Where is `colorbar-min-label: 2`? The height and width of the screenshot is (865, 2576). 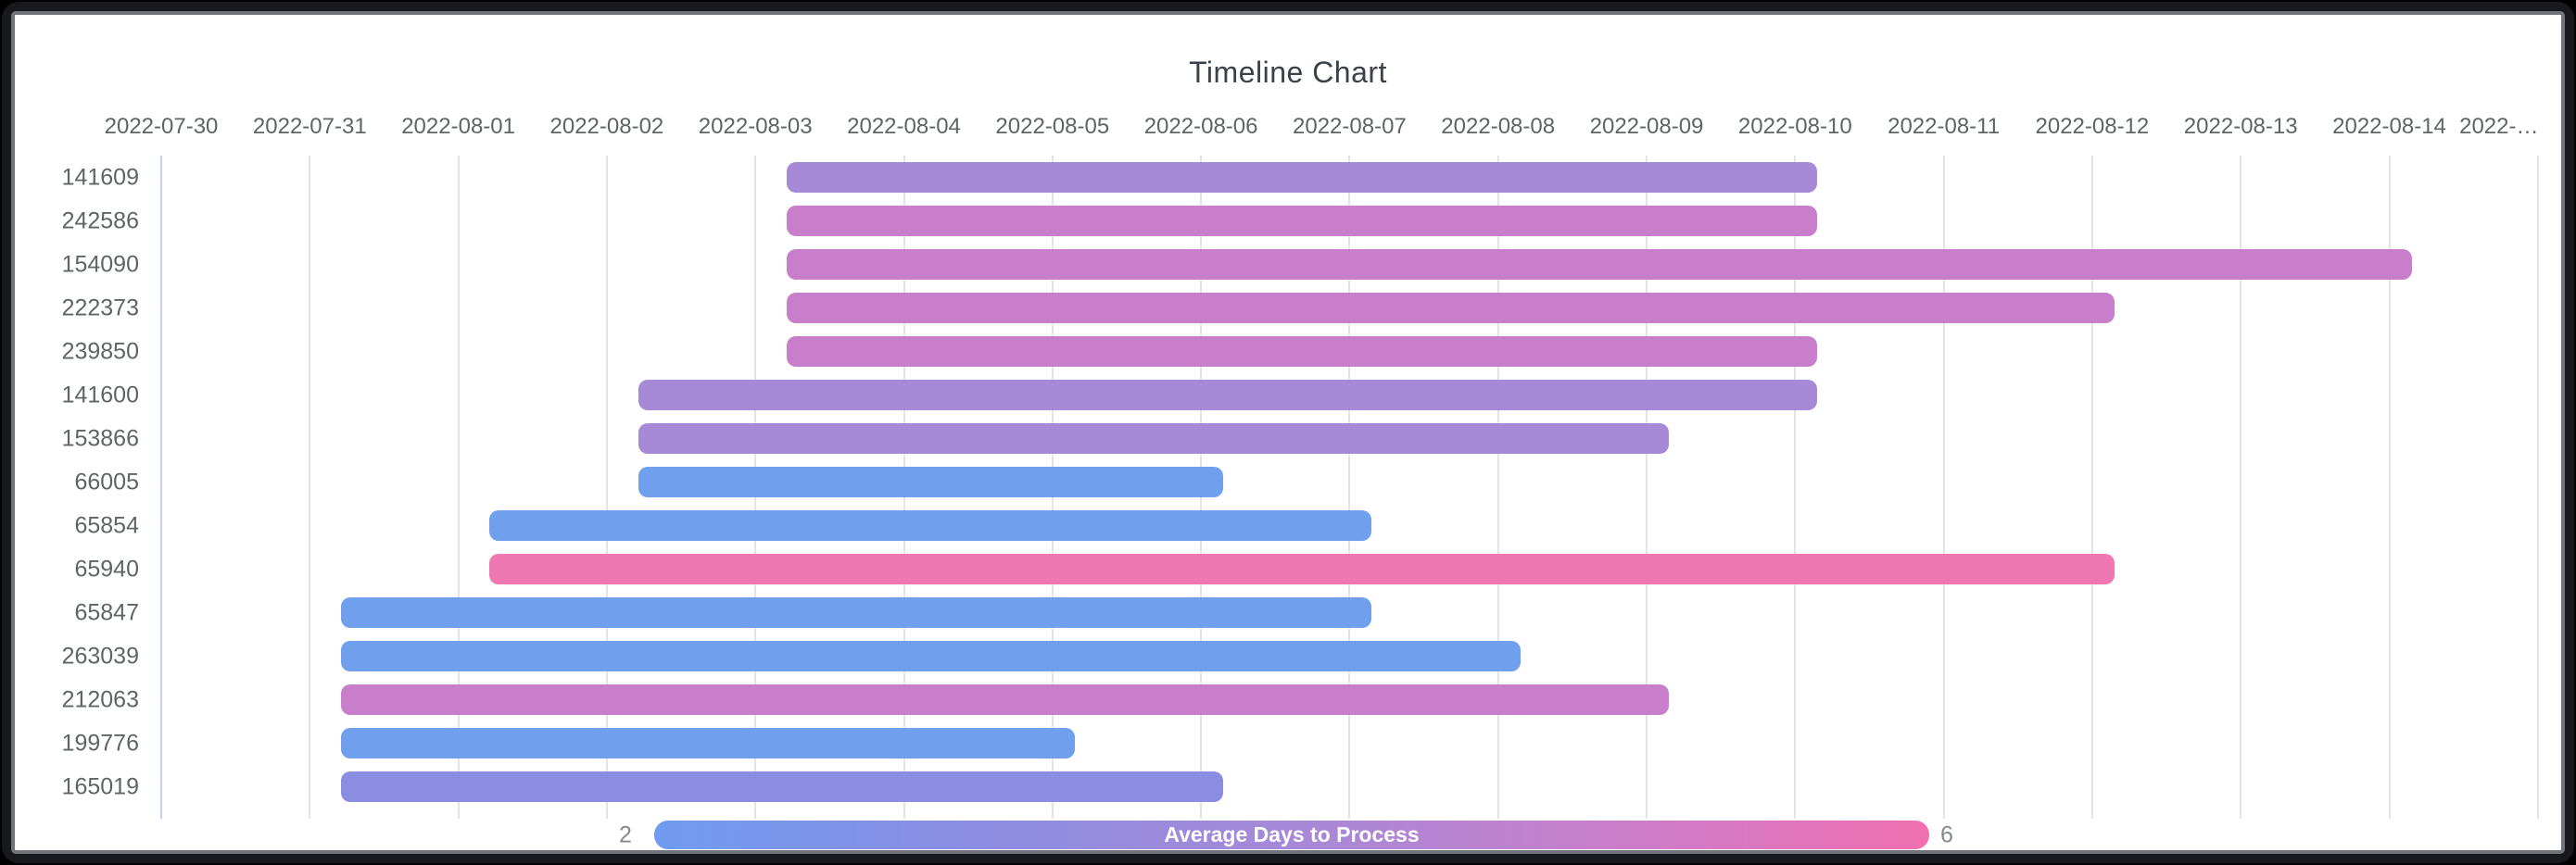 colorbar-min-label: 2 is located at coordinates (625, 834).